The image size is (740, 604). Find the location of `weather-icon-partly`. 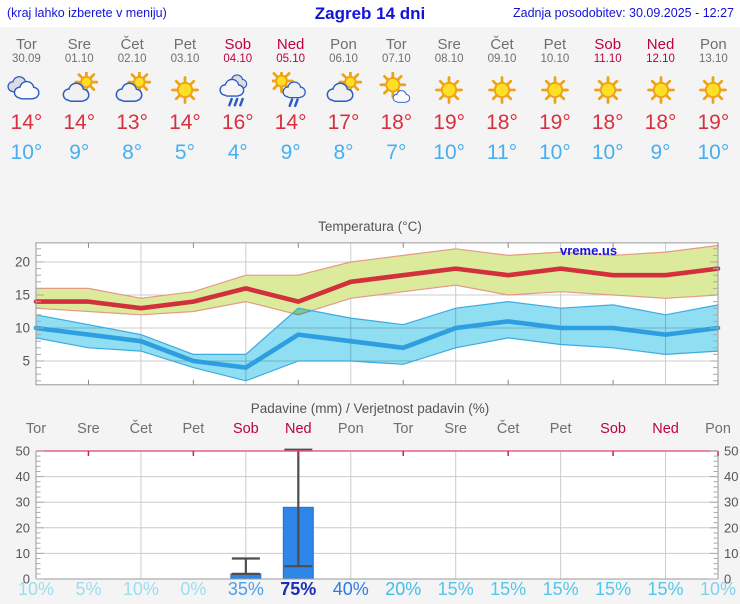

weather-icon-partly is located at coordinates (80, 86).